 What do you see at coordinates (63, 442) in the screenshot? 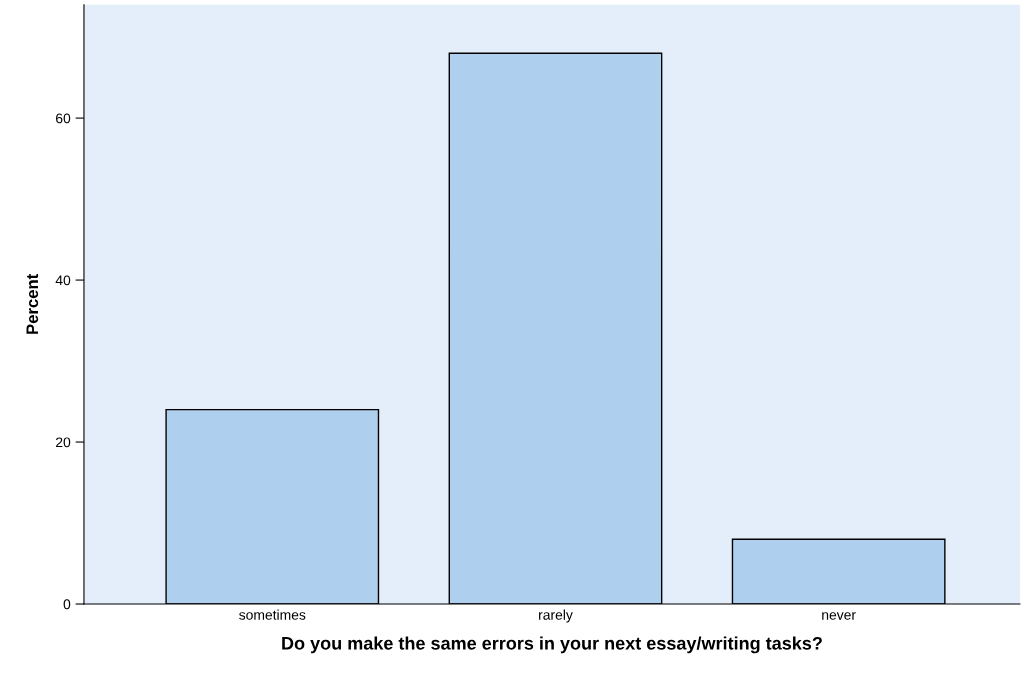
I see `y-tick-label: 20` at bounding box center [63, 442].